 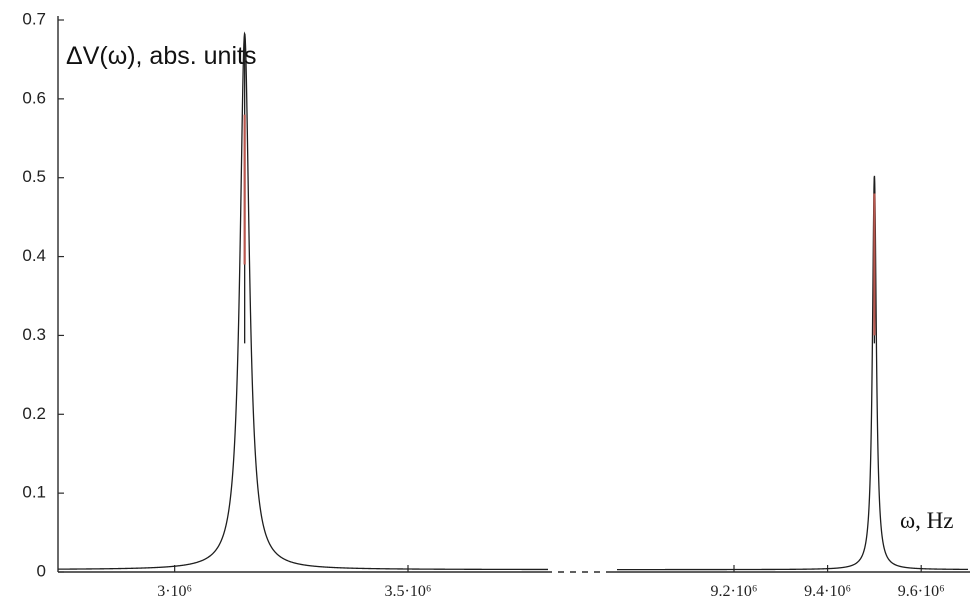 What do you see at coordinates (34, 97) in the screenshot?
I see `y-tick-label: 0.6` at bounding box center [34, 97].